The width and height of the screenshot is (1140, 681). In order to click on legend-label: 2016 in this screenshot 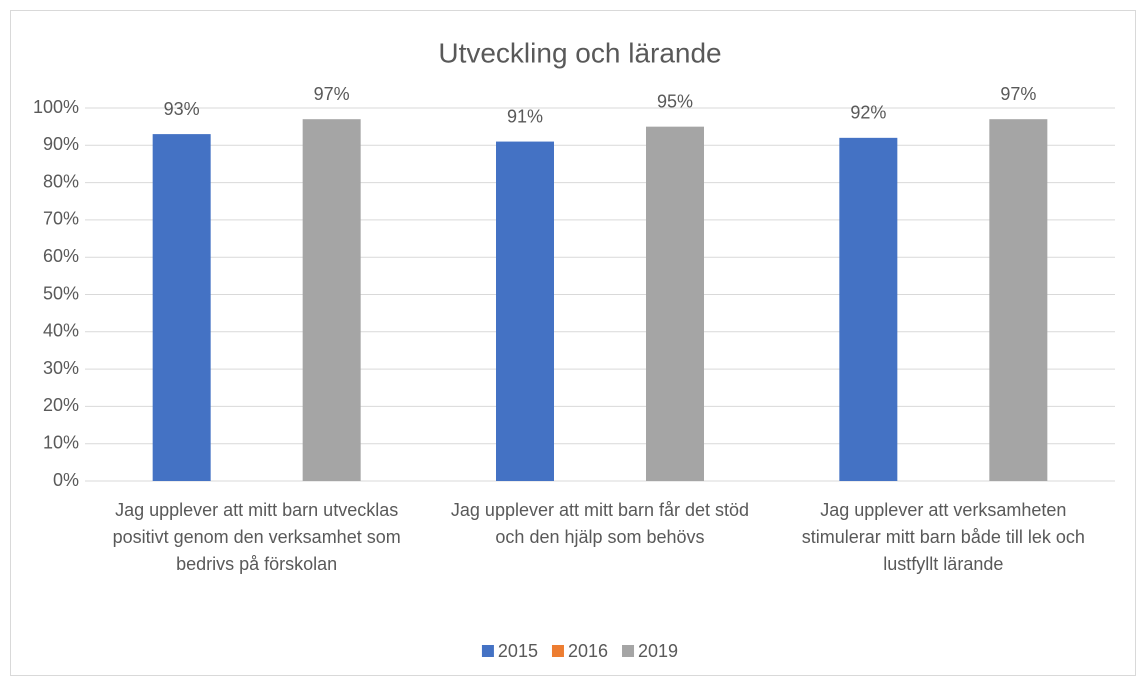, I will do `click(588, 651)`.